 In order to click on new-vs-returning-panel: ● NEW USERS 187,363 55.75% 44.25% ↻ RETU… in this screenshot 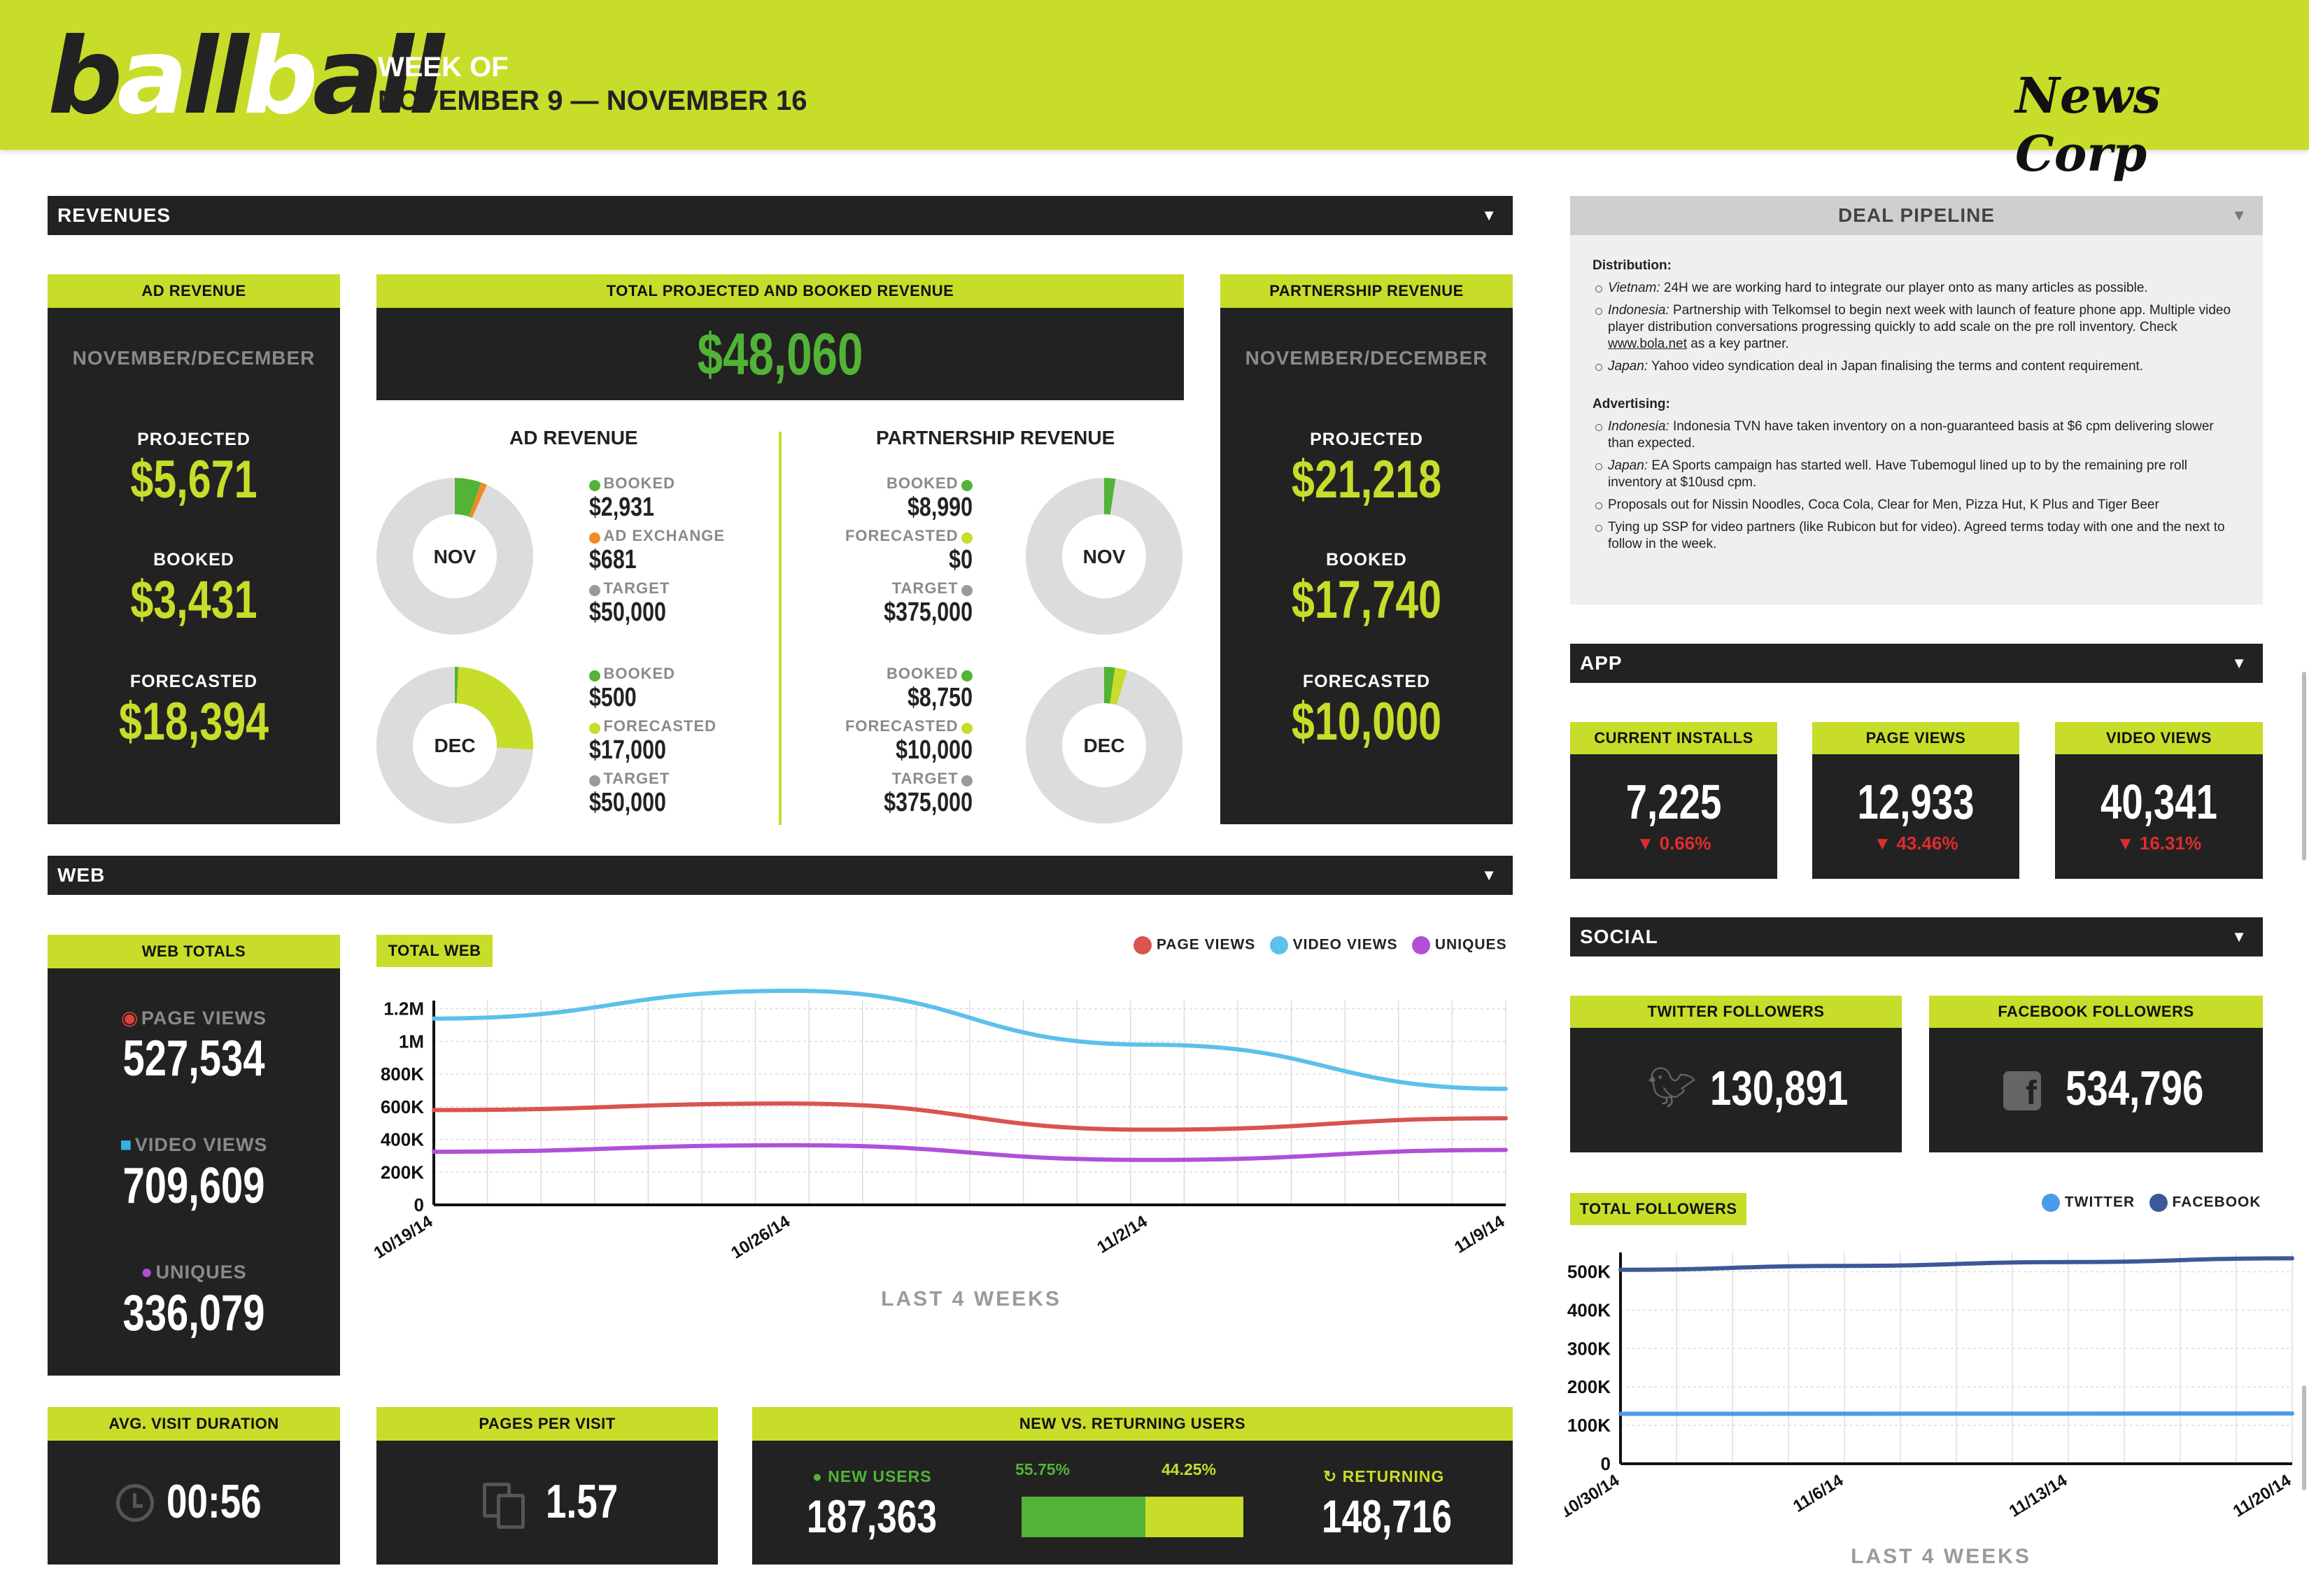, I will do `click(1132, 1503)`.